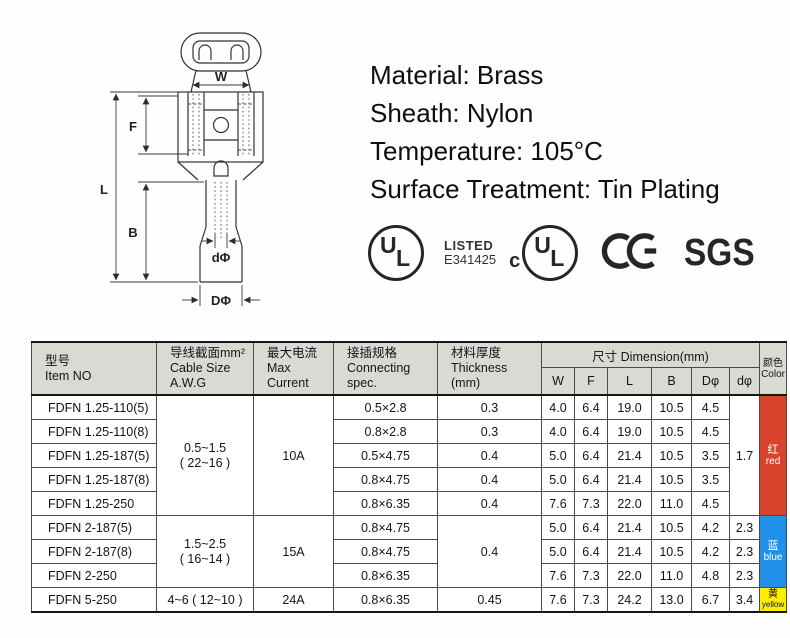 Image resolution: width=790 pixels, height=638 pixels. I want to click on cell-cable-size-group2: 1.5~2.5 ( 16~14 ), so click(205, 551).